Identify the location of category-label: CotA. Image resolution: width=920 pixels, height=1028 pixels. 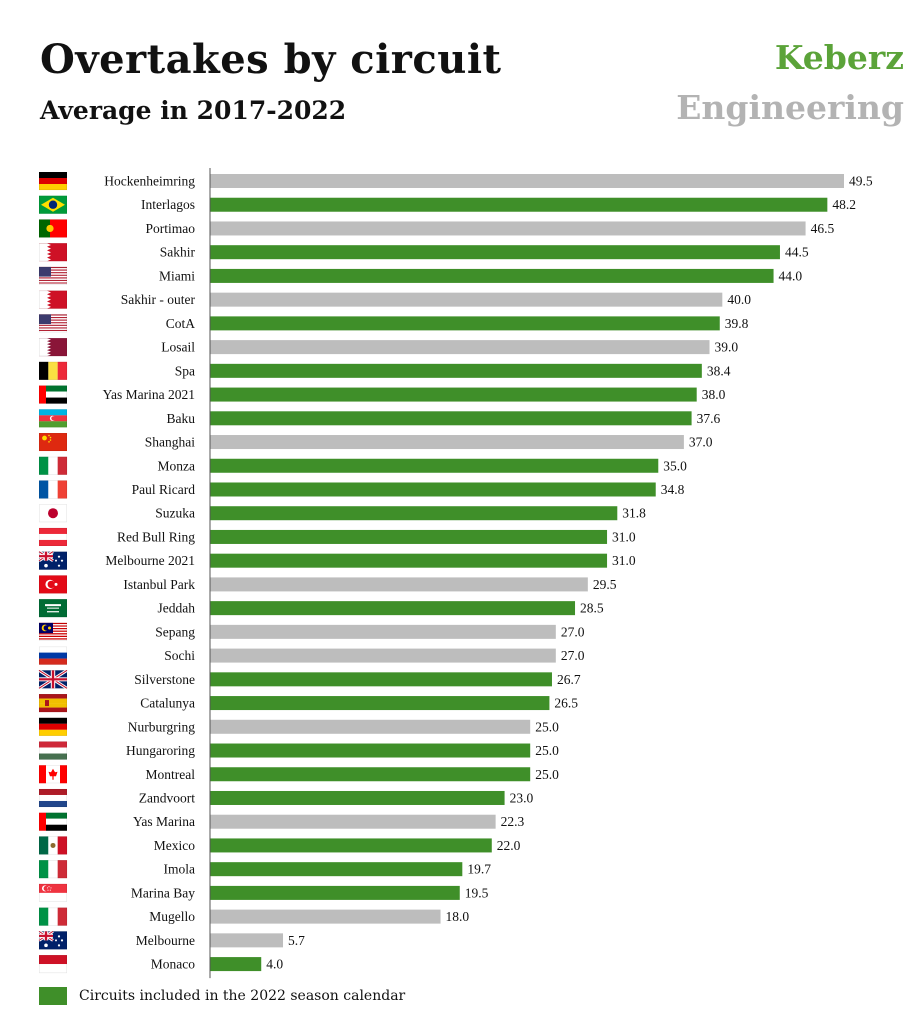
(181, 323).